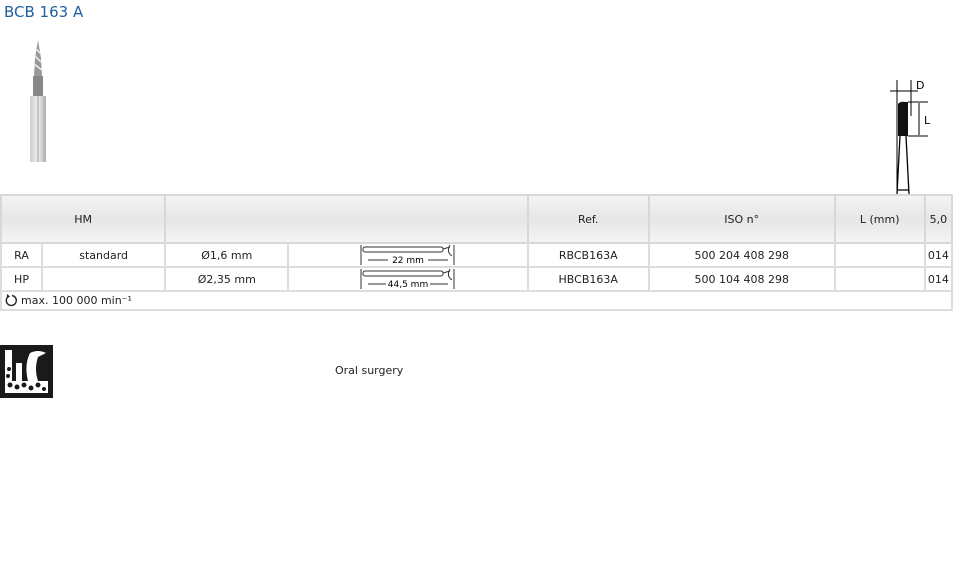  I want to click on table-header: HM Ref. ISO n° L (mm) 5,0, so click(477, 219).